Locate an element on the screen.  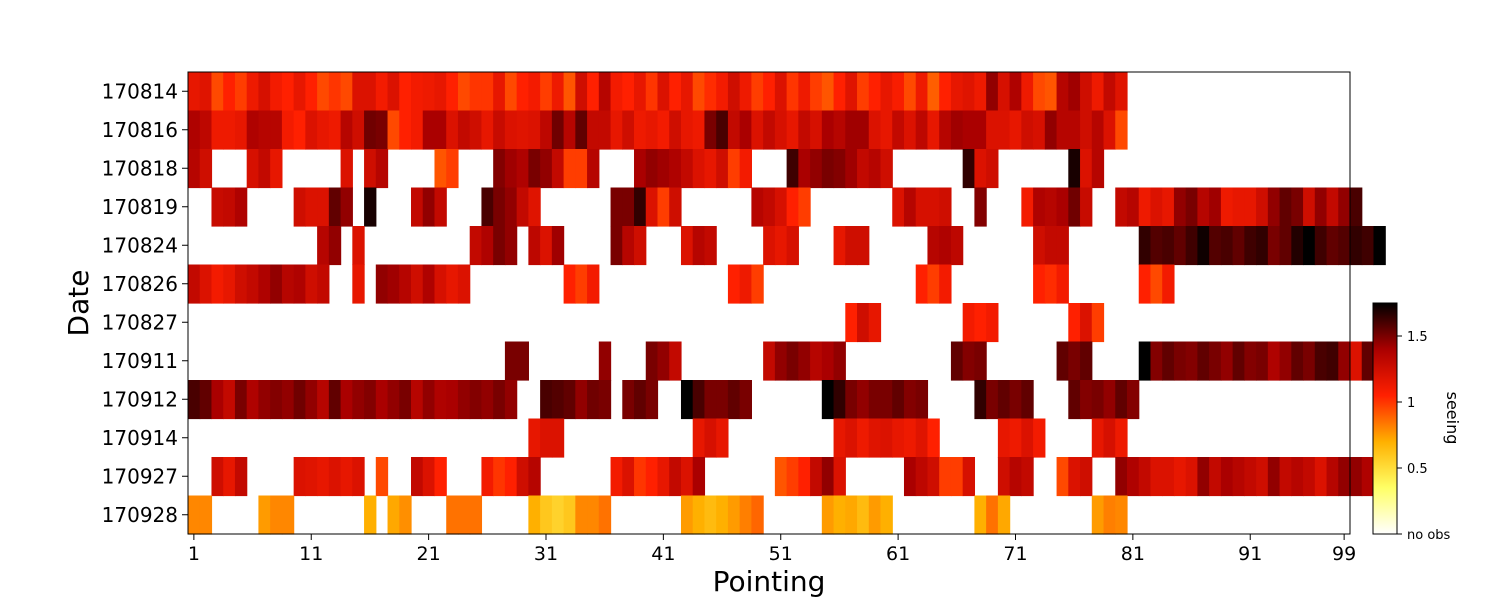
x-tick-label: 71 is located at coordinates (1015, 554).